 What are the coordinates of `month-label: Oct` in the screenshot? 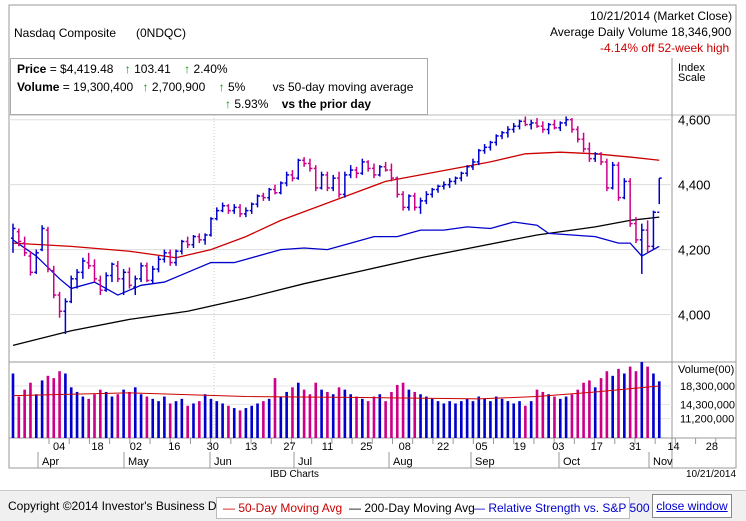 It's located at (571, 462).